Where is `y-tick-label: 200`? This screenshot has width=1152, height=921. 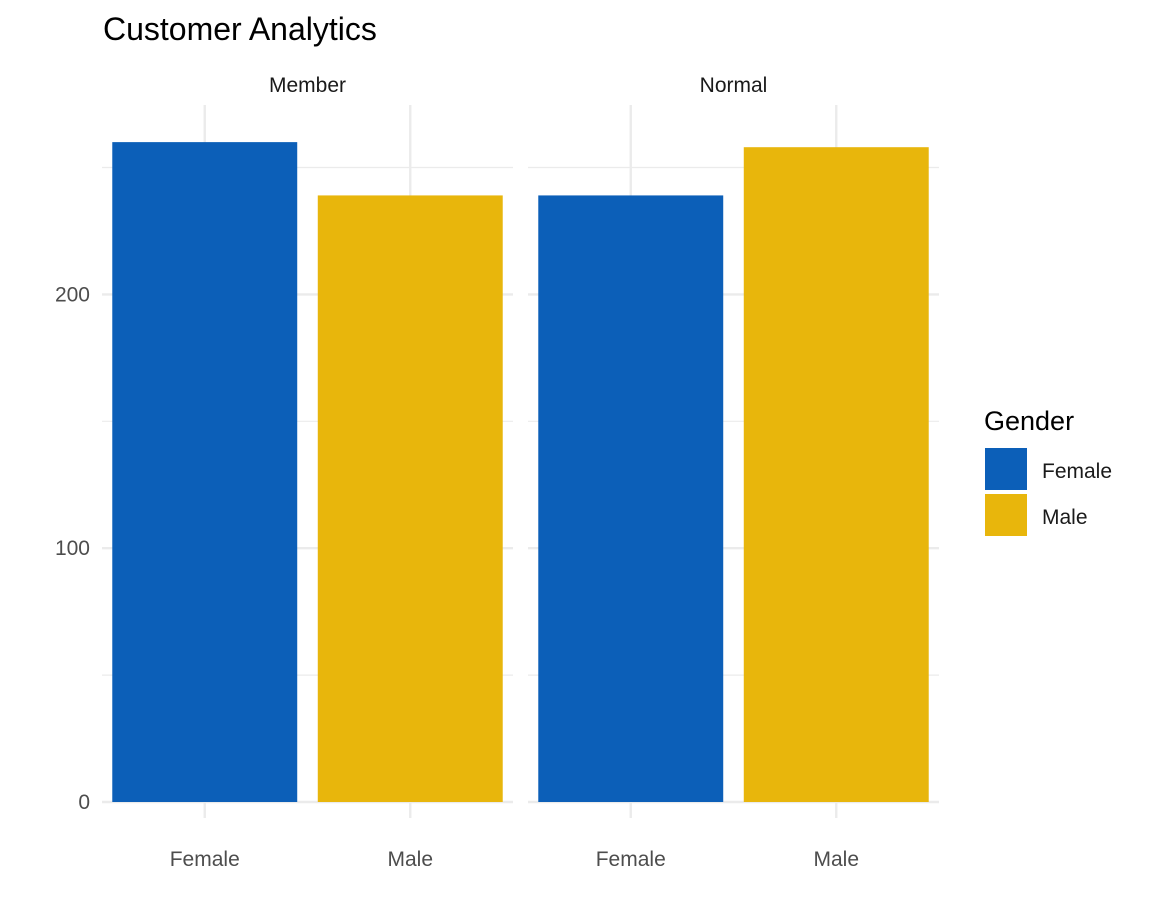 y-tick-label: 200 is located at coordinates (72, 294).